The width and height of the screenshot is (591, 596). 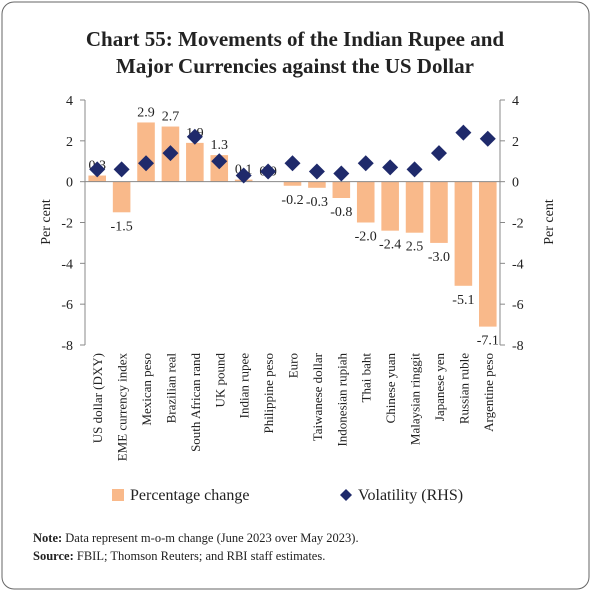 What do you see at coordinates (67, 264) in the screenshot?
I see `y-tick-label: -4` at bounding box center [67, 264].